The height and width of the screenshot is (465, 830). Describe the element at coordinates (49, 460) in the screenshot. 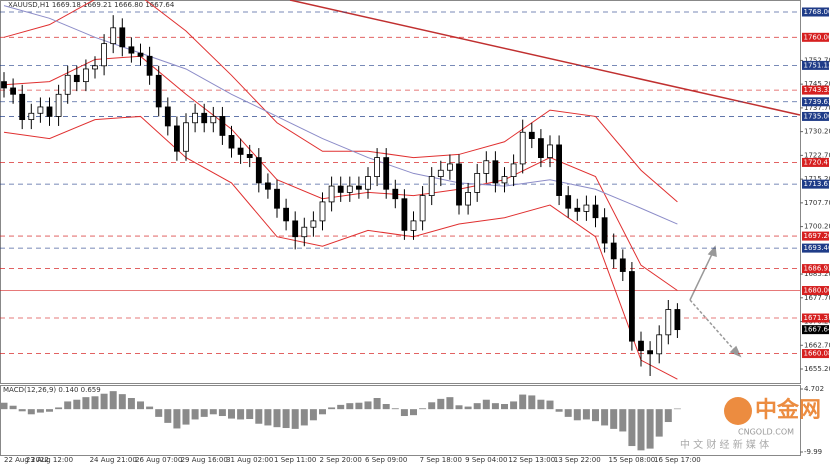

I see `x-tick-label: 23 Aug 12:00` at that location.